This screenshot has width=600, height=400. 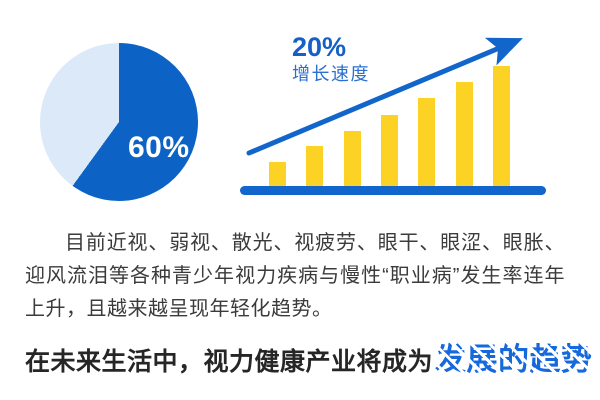 What do you see at coordinates (393, 190) in the screenshot?
I see `chart-baseline` at bounding box center [393, 190].